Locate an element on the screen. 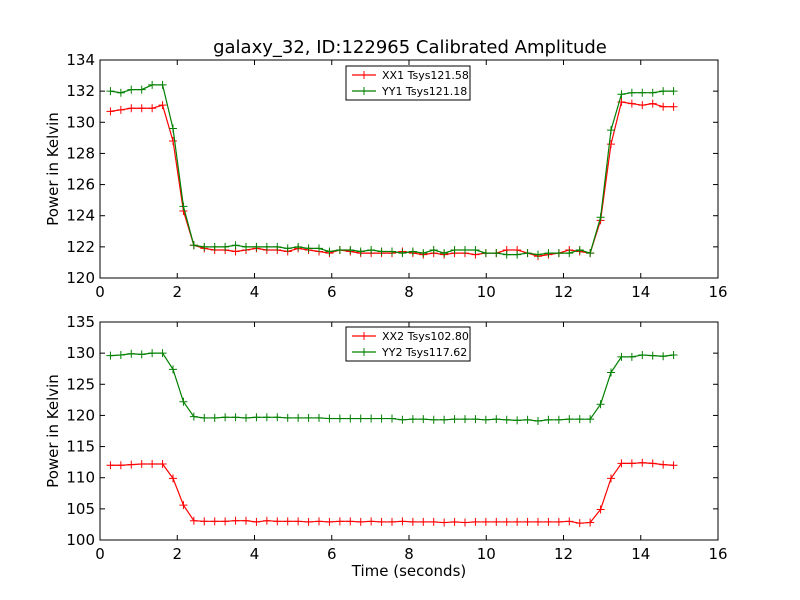 The width and height of the screenshot is (800, 600). y-tick-label: 132 is located at coordinates (80, 91).